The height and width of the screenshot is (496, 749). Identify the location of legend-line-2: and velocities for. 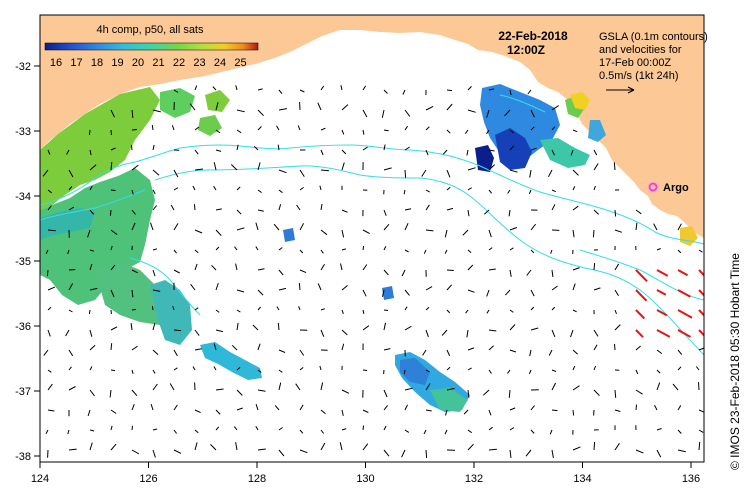
(640, 50).